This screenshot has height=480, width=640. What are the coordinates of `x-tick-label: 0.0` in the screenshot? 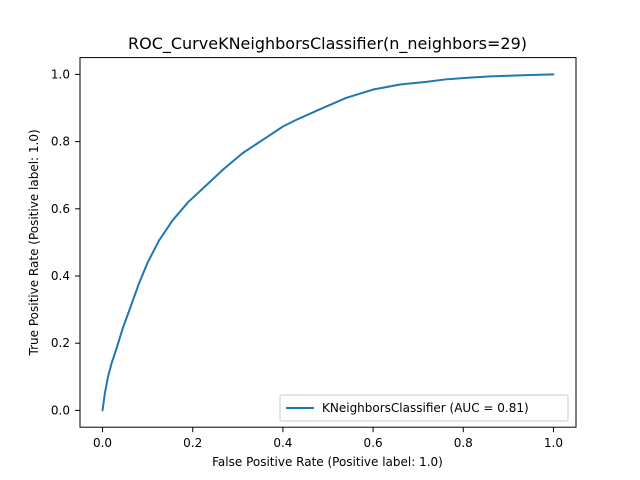 It's located at (102, 443).